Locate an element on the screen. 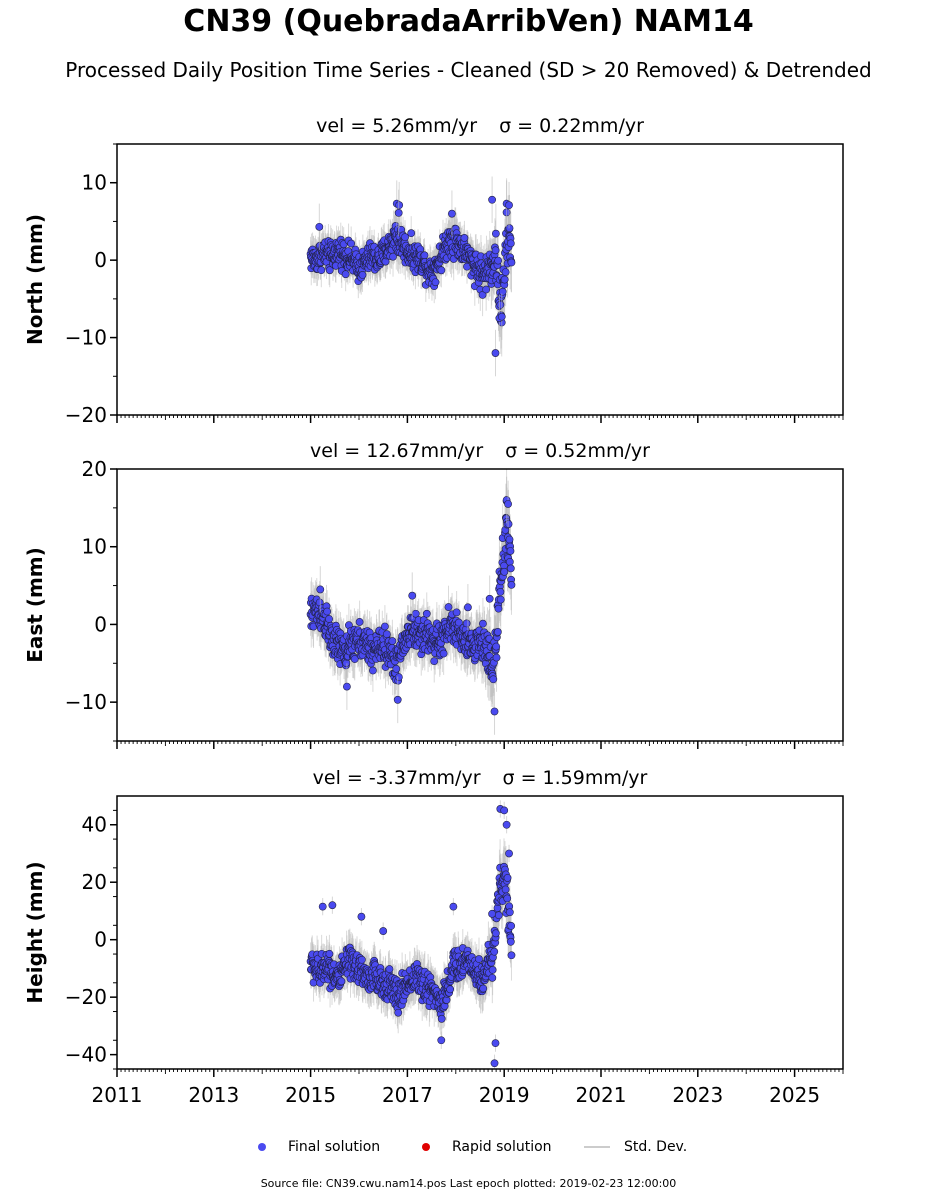  legend-final-marker is located at coordinates (262, 1147).